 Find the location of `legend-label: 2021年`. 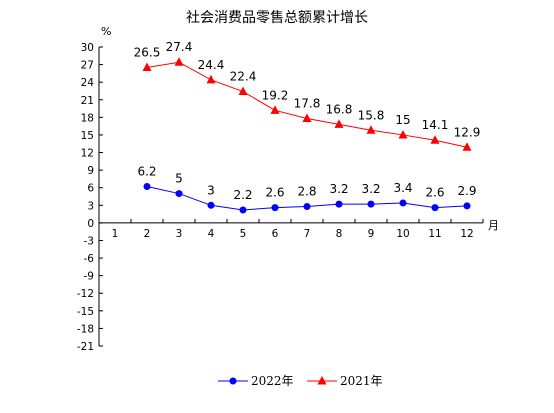

legend-label: 2021年 is located at coordinates (361, 381).